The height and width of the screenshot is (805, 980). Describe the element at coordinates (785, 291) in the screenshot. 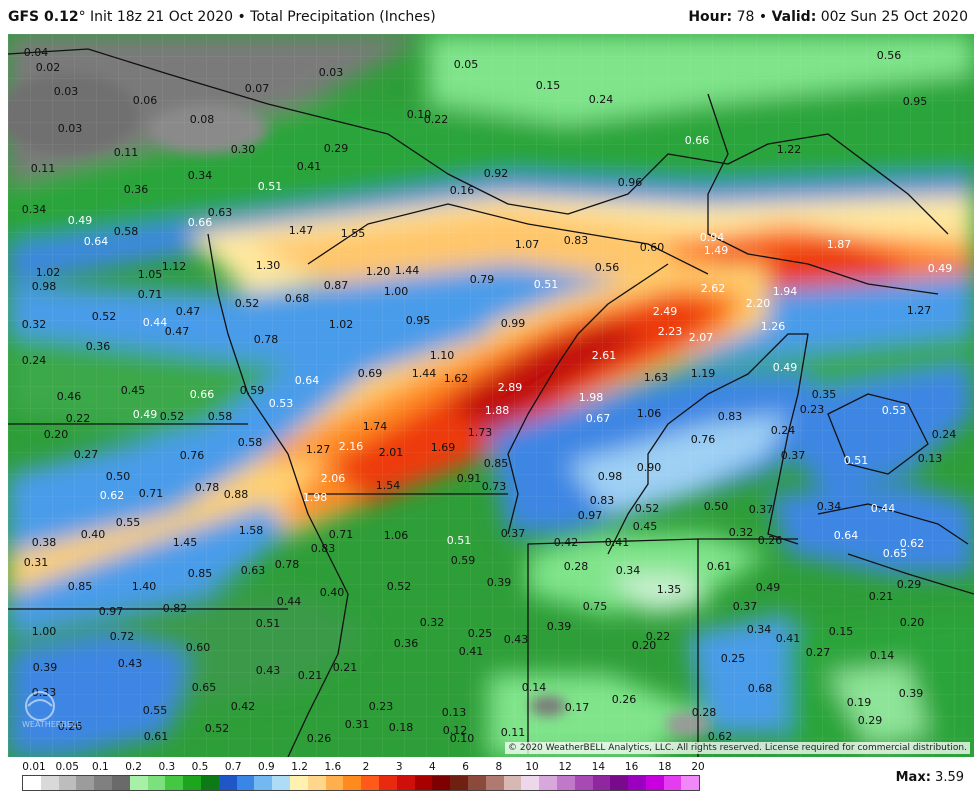

I see `precip-value-label: 1.94` at that location.